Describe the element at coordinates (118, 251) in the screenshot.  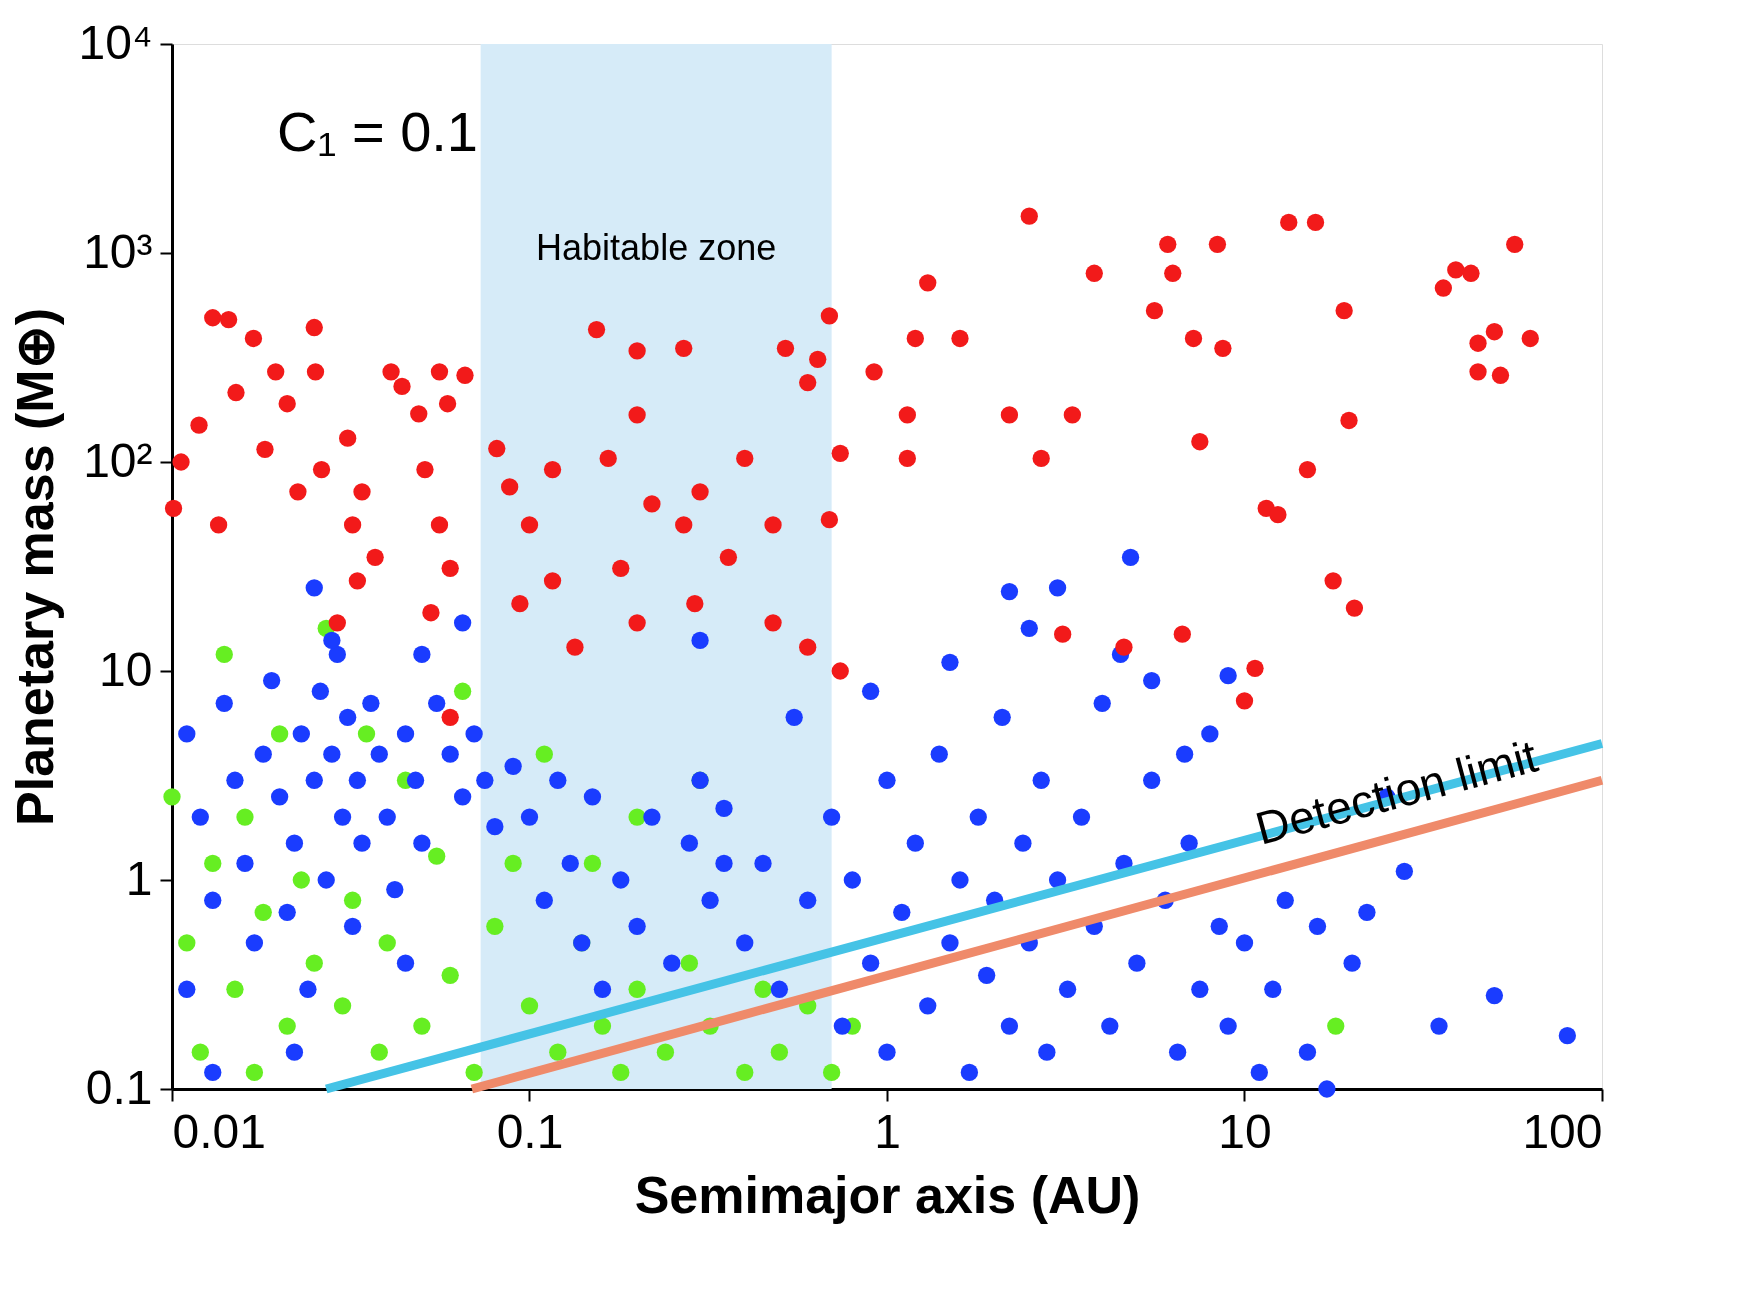
I see `y-tick-label: 10³` at that location.